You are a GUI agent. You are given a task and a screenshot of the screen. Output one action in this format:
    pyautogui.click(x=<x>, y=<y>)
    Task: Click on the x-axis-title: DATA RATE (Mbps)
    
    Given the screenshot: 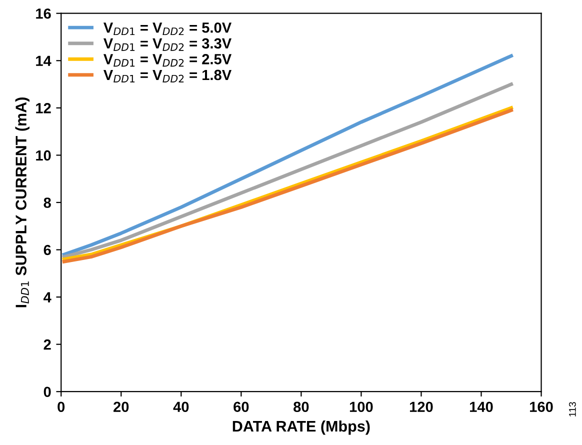 What is the action you would take?
    pyautogui.click(x=301, y=427)
    